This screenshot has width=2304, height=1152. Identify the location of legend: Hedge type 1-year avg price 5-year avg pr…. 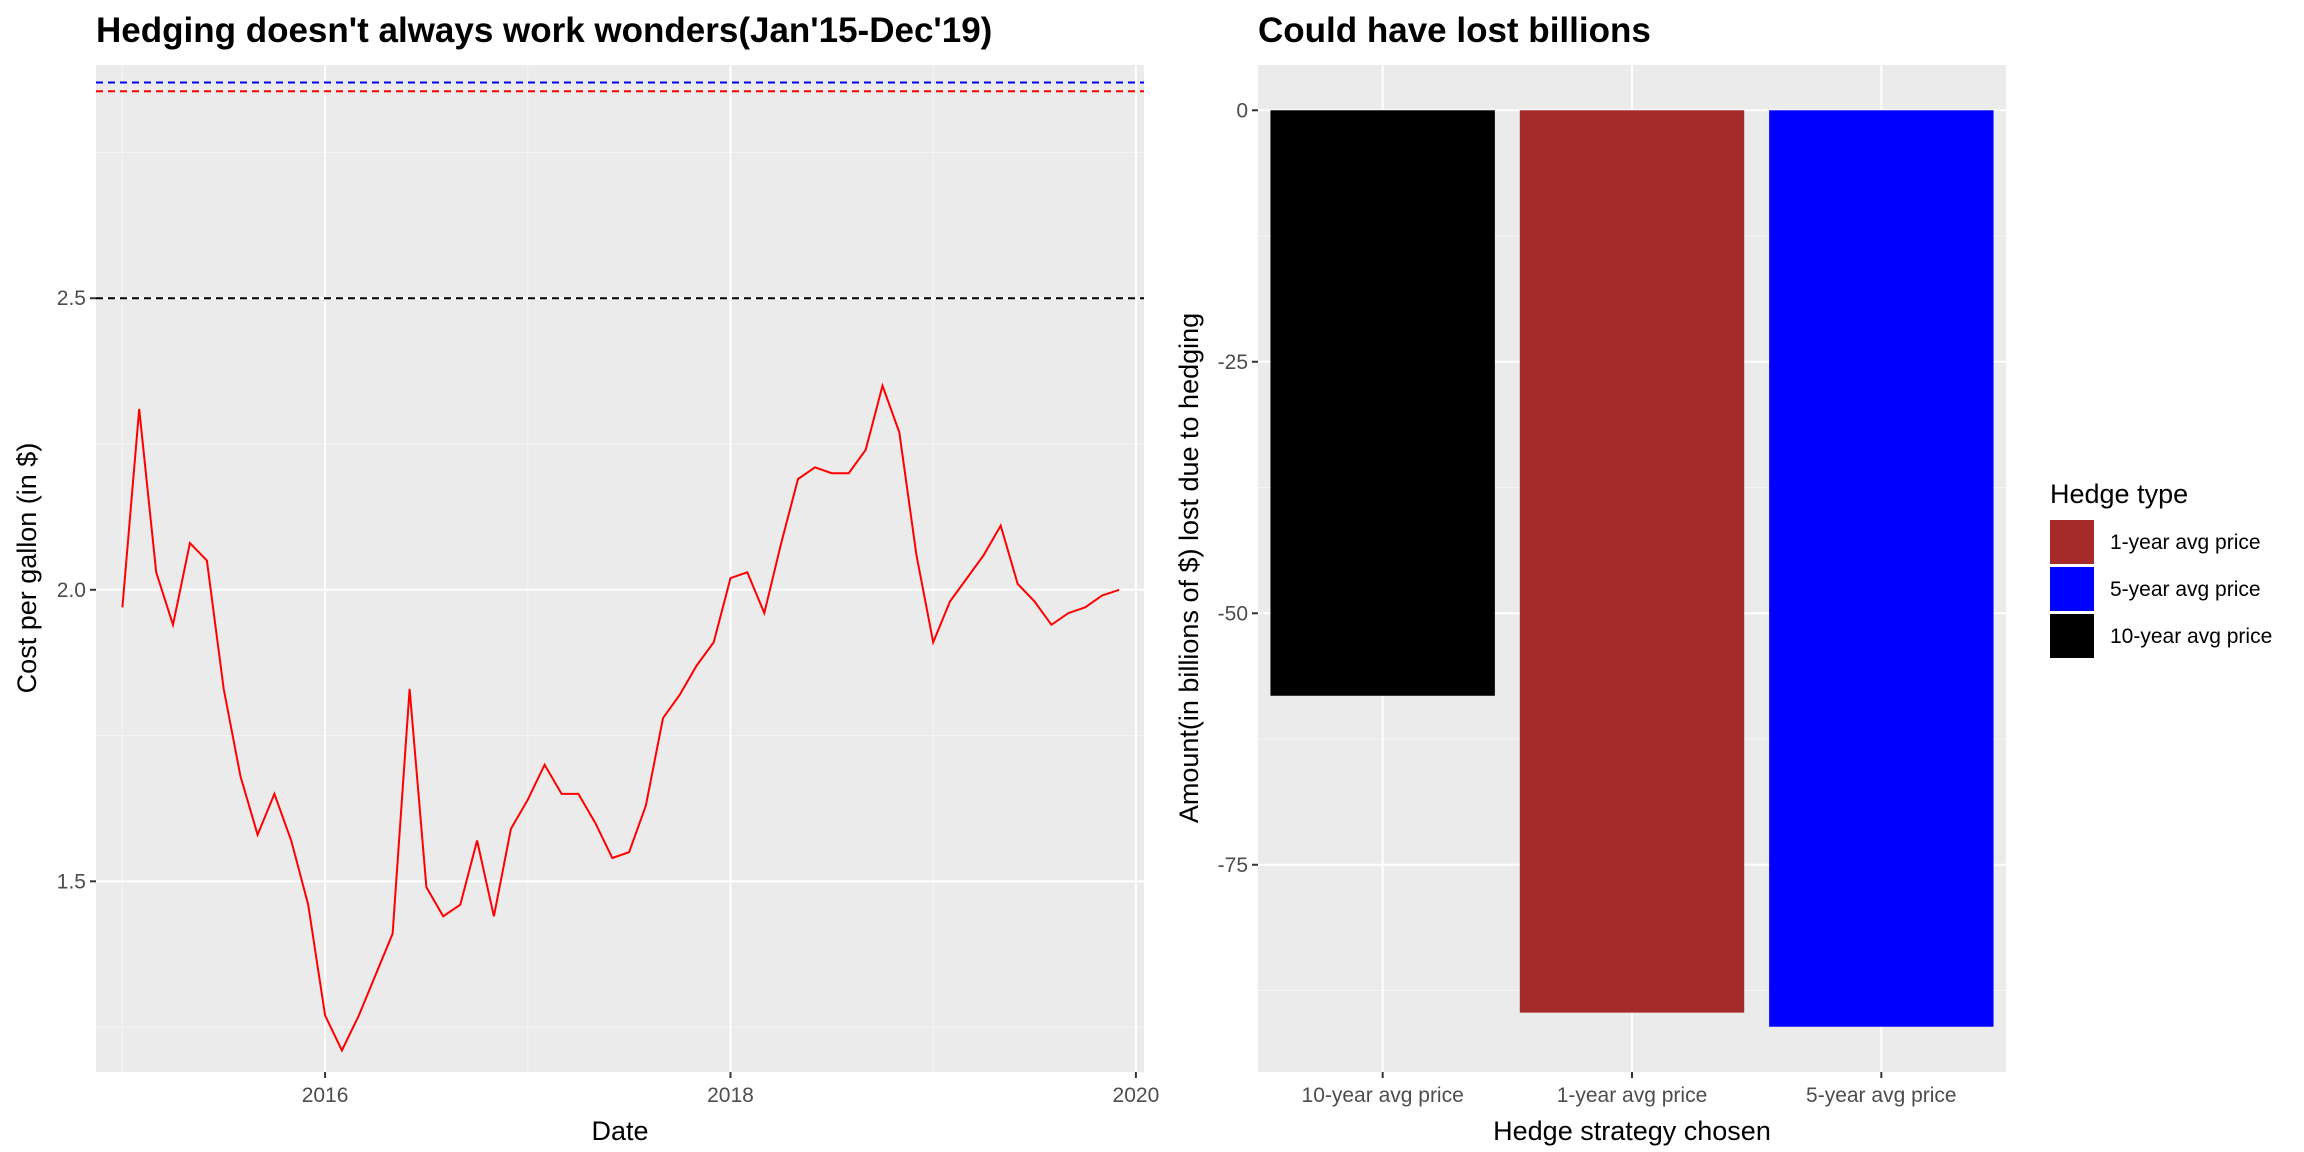
(2161, 568).